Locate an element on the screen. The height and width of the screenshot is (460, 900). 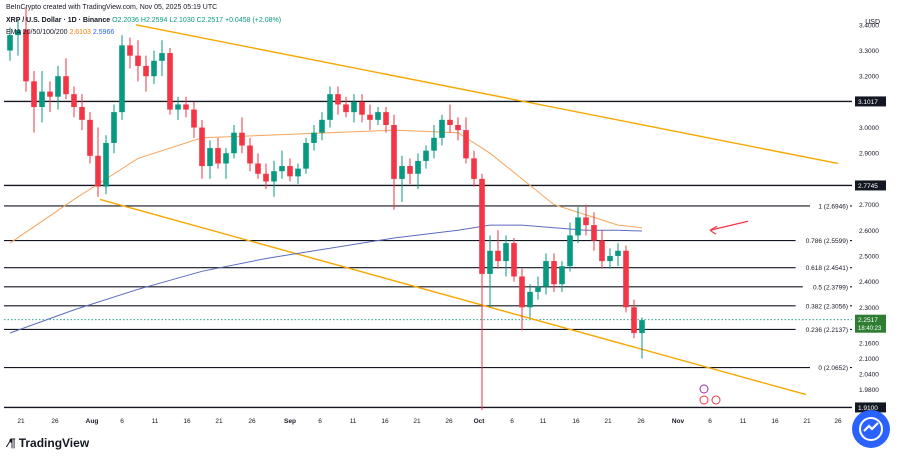
y-tick-label: 2.3000 is located at coordinates (869, 308).